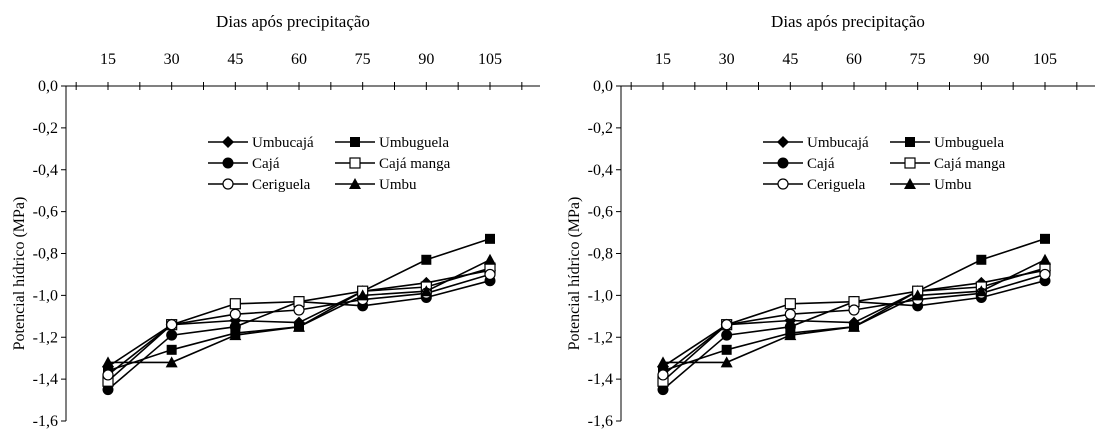 The image size is (1111, 430). I want to click on legend-item: Umbuguela, so click(392, 143).